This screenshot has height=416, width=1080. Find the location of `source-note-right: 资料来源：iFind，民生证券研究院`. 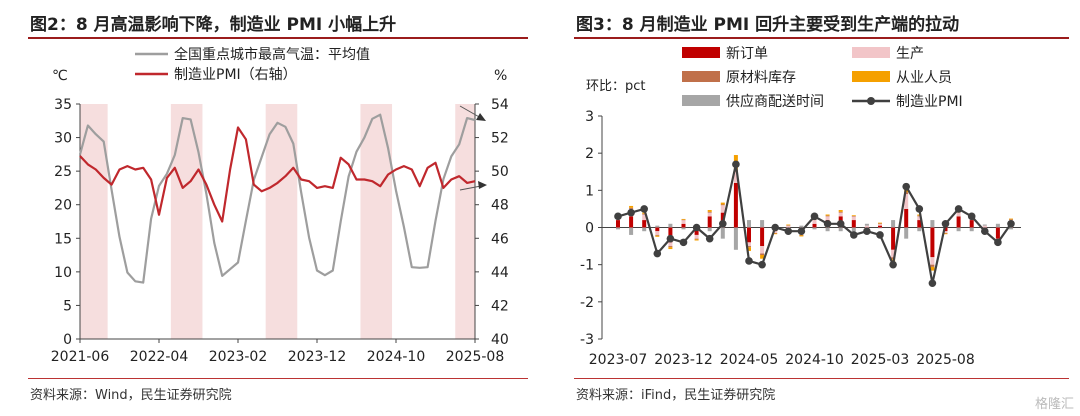

source-note-right: 资料来源：iFind，民生证券研究院 is located at coordinates (676, 395).